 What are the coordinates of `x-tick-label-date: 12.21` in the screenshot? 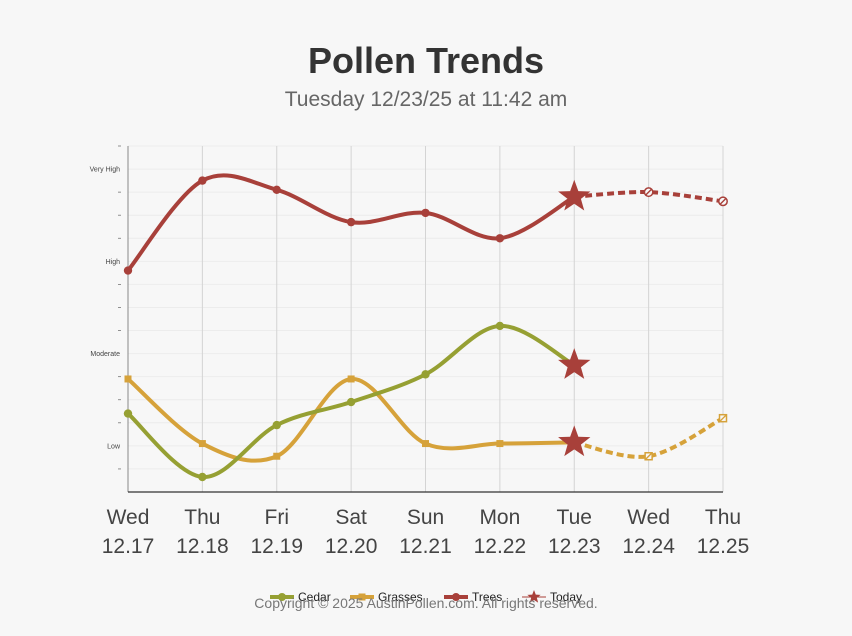 It's located at (425, 546).